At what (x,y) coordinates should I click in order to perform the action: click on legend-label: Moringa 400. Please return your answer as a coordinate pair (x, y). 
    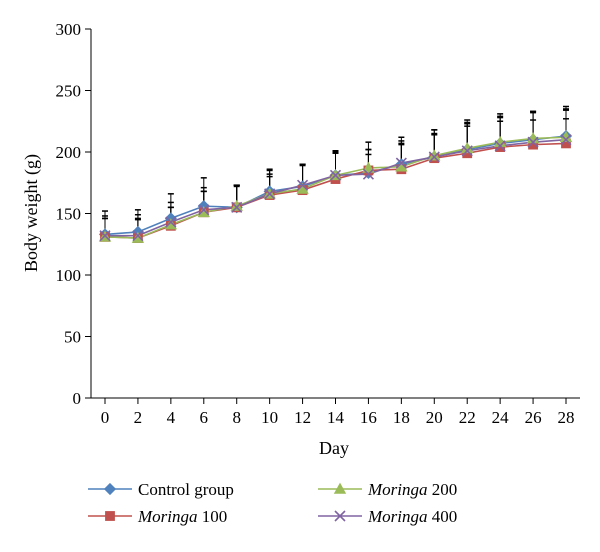
    Looking at the image, I should click on (412, 516).